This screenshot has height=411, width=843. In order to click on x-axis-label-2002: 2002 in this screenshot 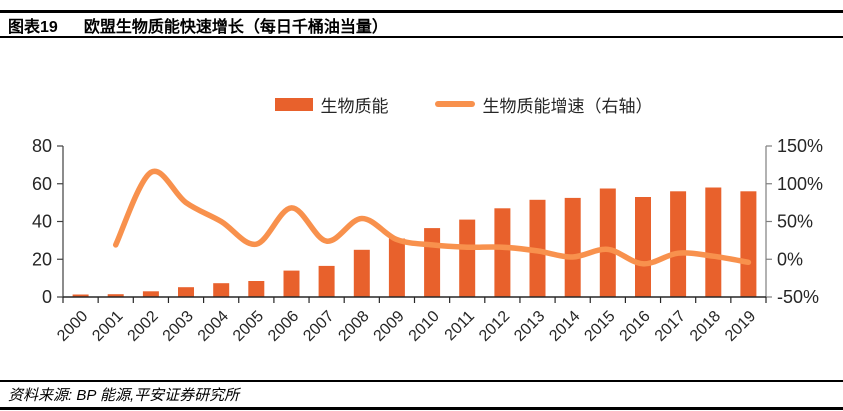, I will do `click(143, 326)`.